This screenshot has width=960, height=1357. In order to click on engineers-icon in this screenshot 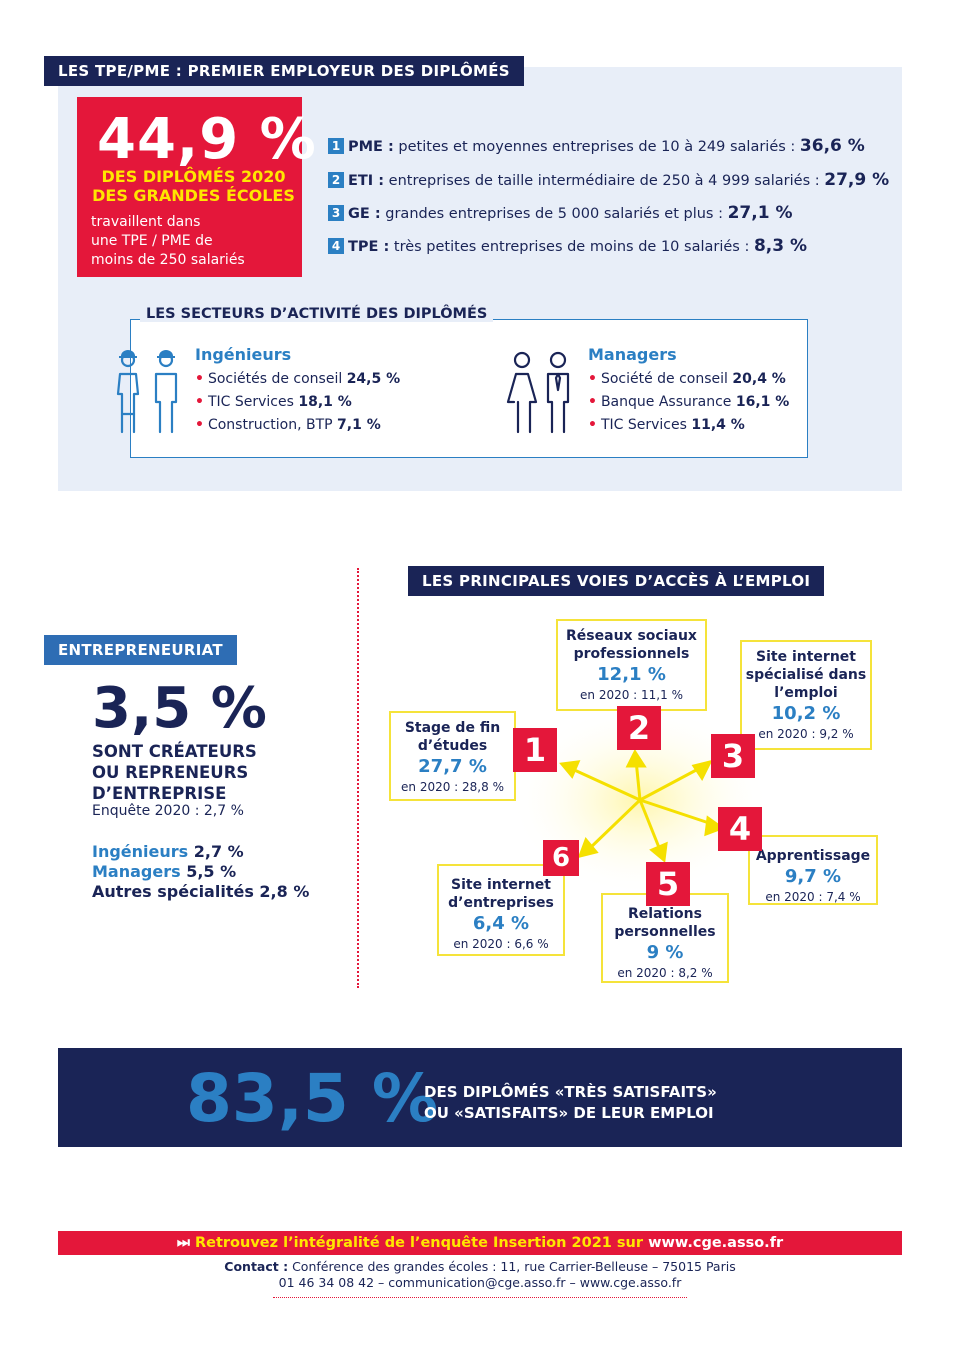, I will do `click(147, 392)`.